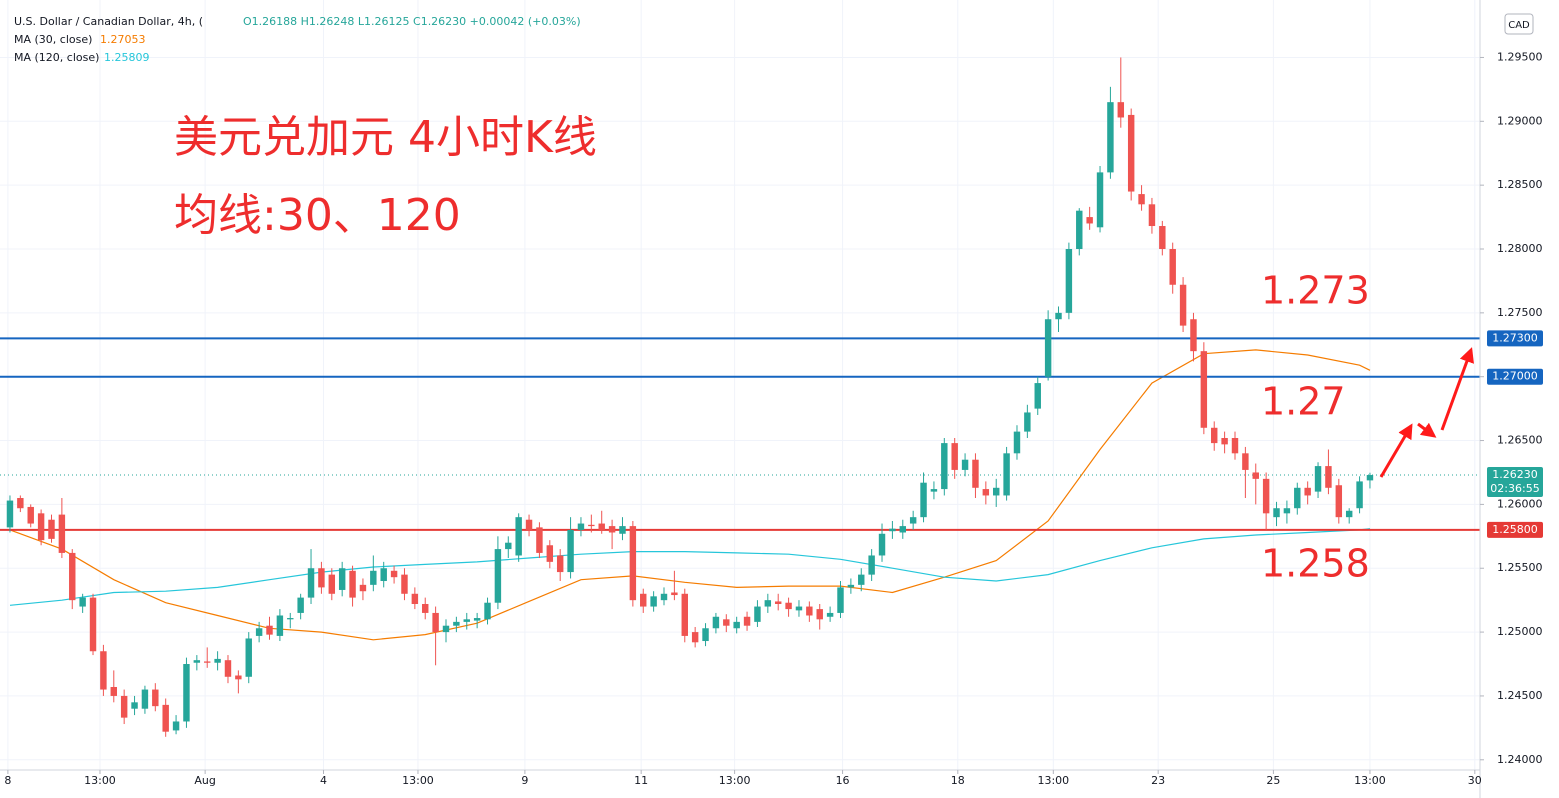 This screenshot has height=798, width=1559. What do you see at coordinates (958, 780) in the screenshot?
I see `x-tick-label: 18` at bounding box center [958, 780].